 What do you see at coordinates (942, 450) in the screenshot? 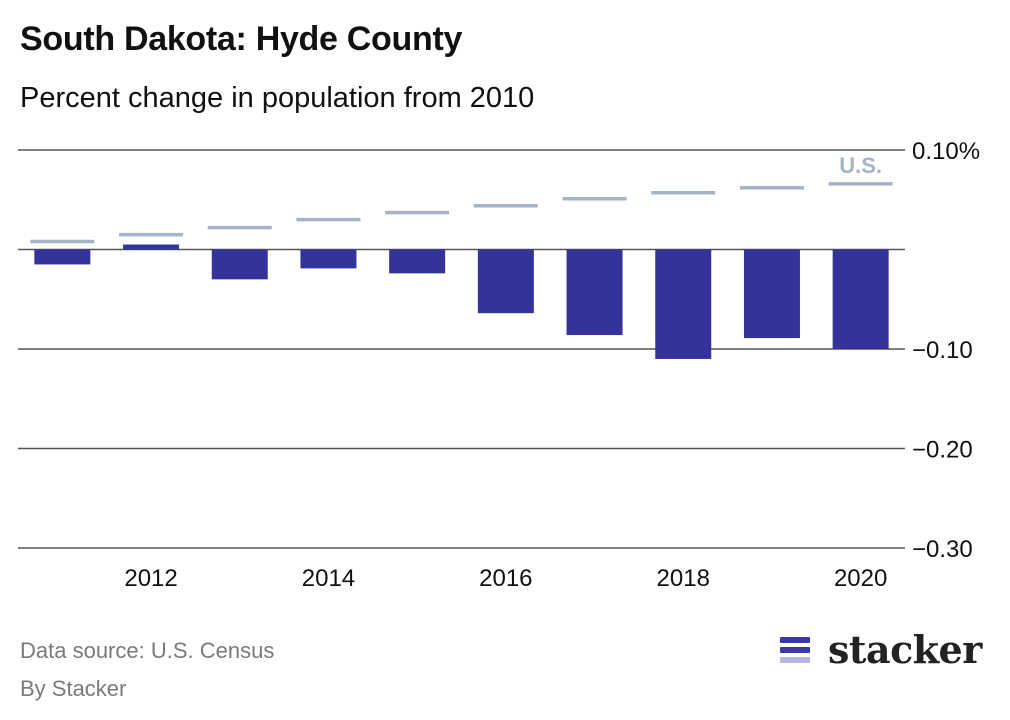
I see `y-tick-label: −0.20` at bounding box center [942, 450].